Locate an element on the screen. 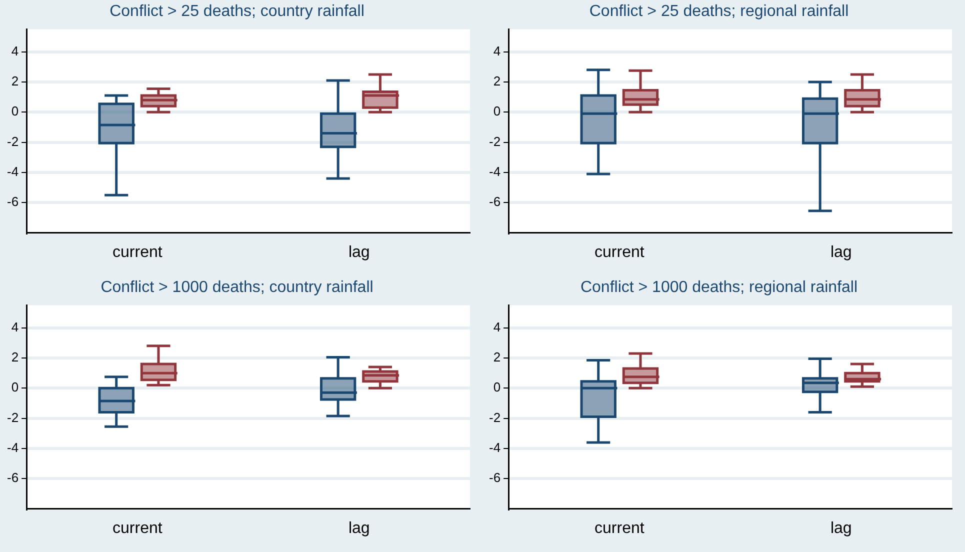 This screenshot has height=552, width=965. chart-title: Conflict > 1000 deaths; country rainfall is located at coordinates (237, 287).